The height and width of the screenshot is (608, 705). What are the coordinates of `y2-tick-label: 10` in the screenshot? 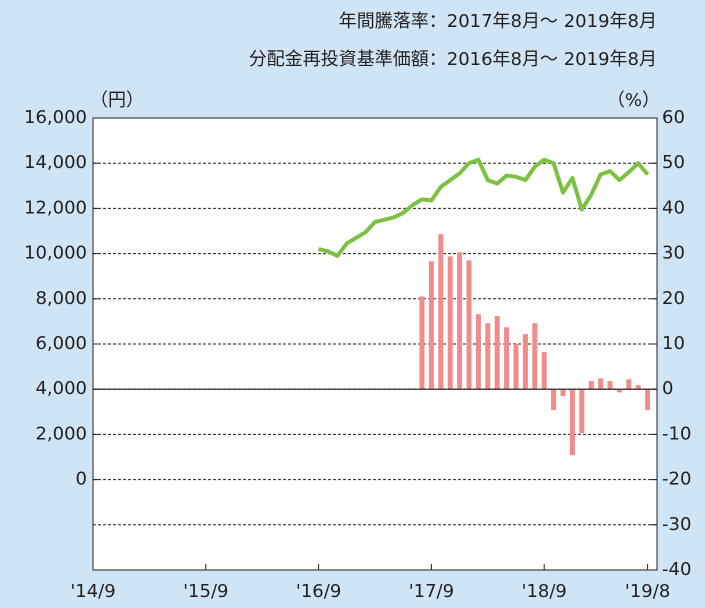 It's located at (673, 343).